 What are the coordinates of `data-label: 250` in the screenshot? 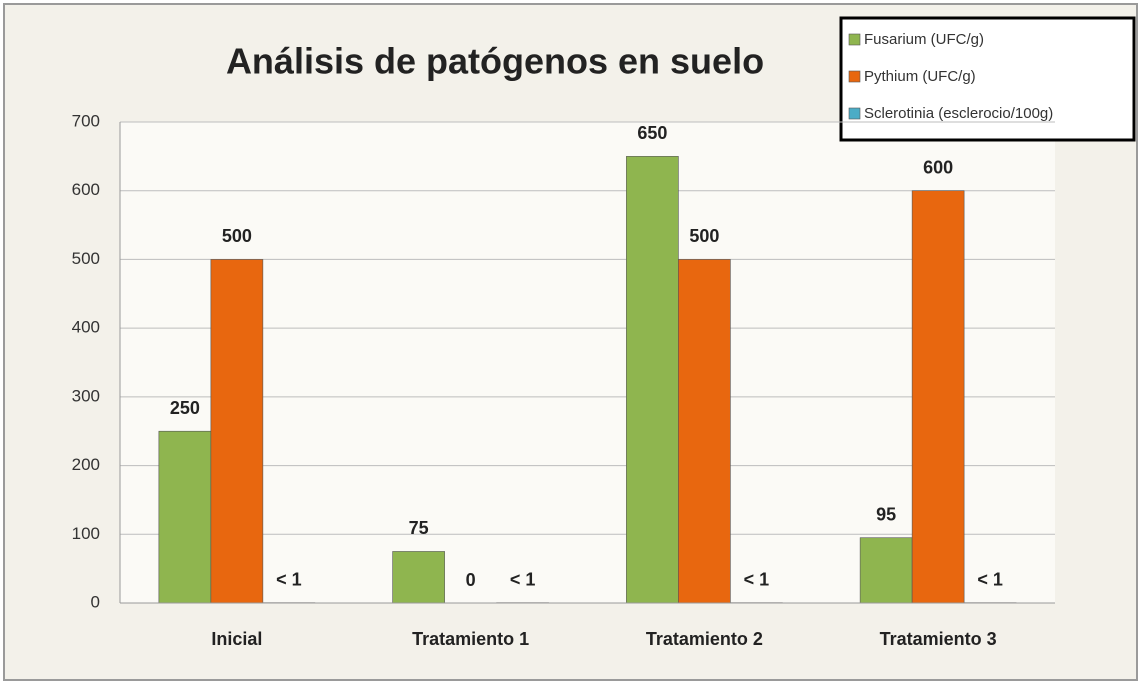 It's located at (185, 408).